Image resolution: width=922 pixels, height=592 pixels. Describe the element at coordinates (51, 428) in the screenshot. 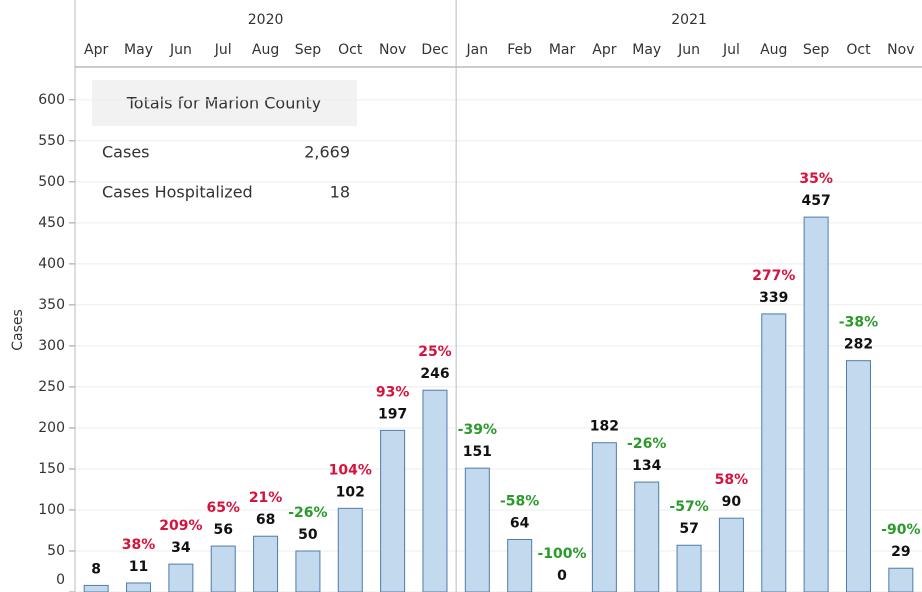

I see `y-tick-label: 200` at that location.